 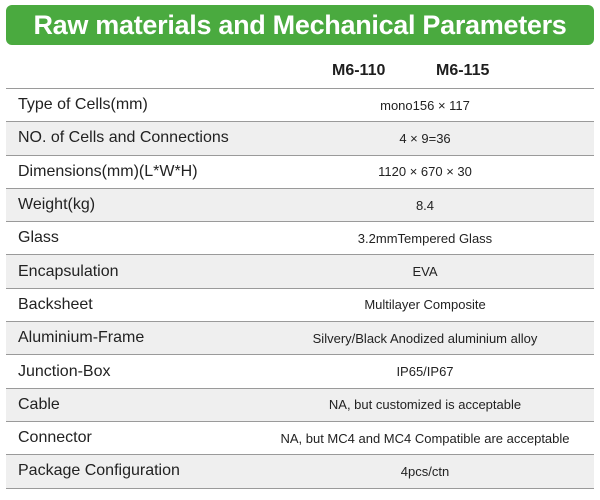 I want to click on table-row: NO. of Cells and Connections 4 × 9=36, so click(x=300, y=139).